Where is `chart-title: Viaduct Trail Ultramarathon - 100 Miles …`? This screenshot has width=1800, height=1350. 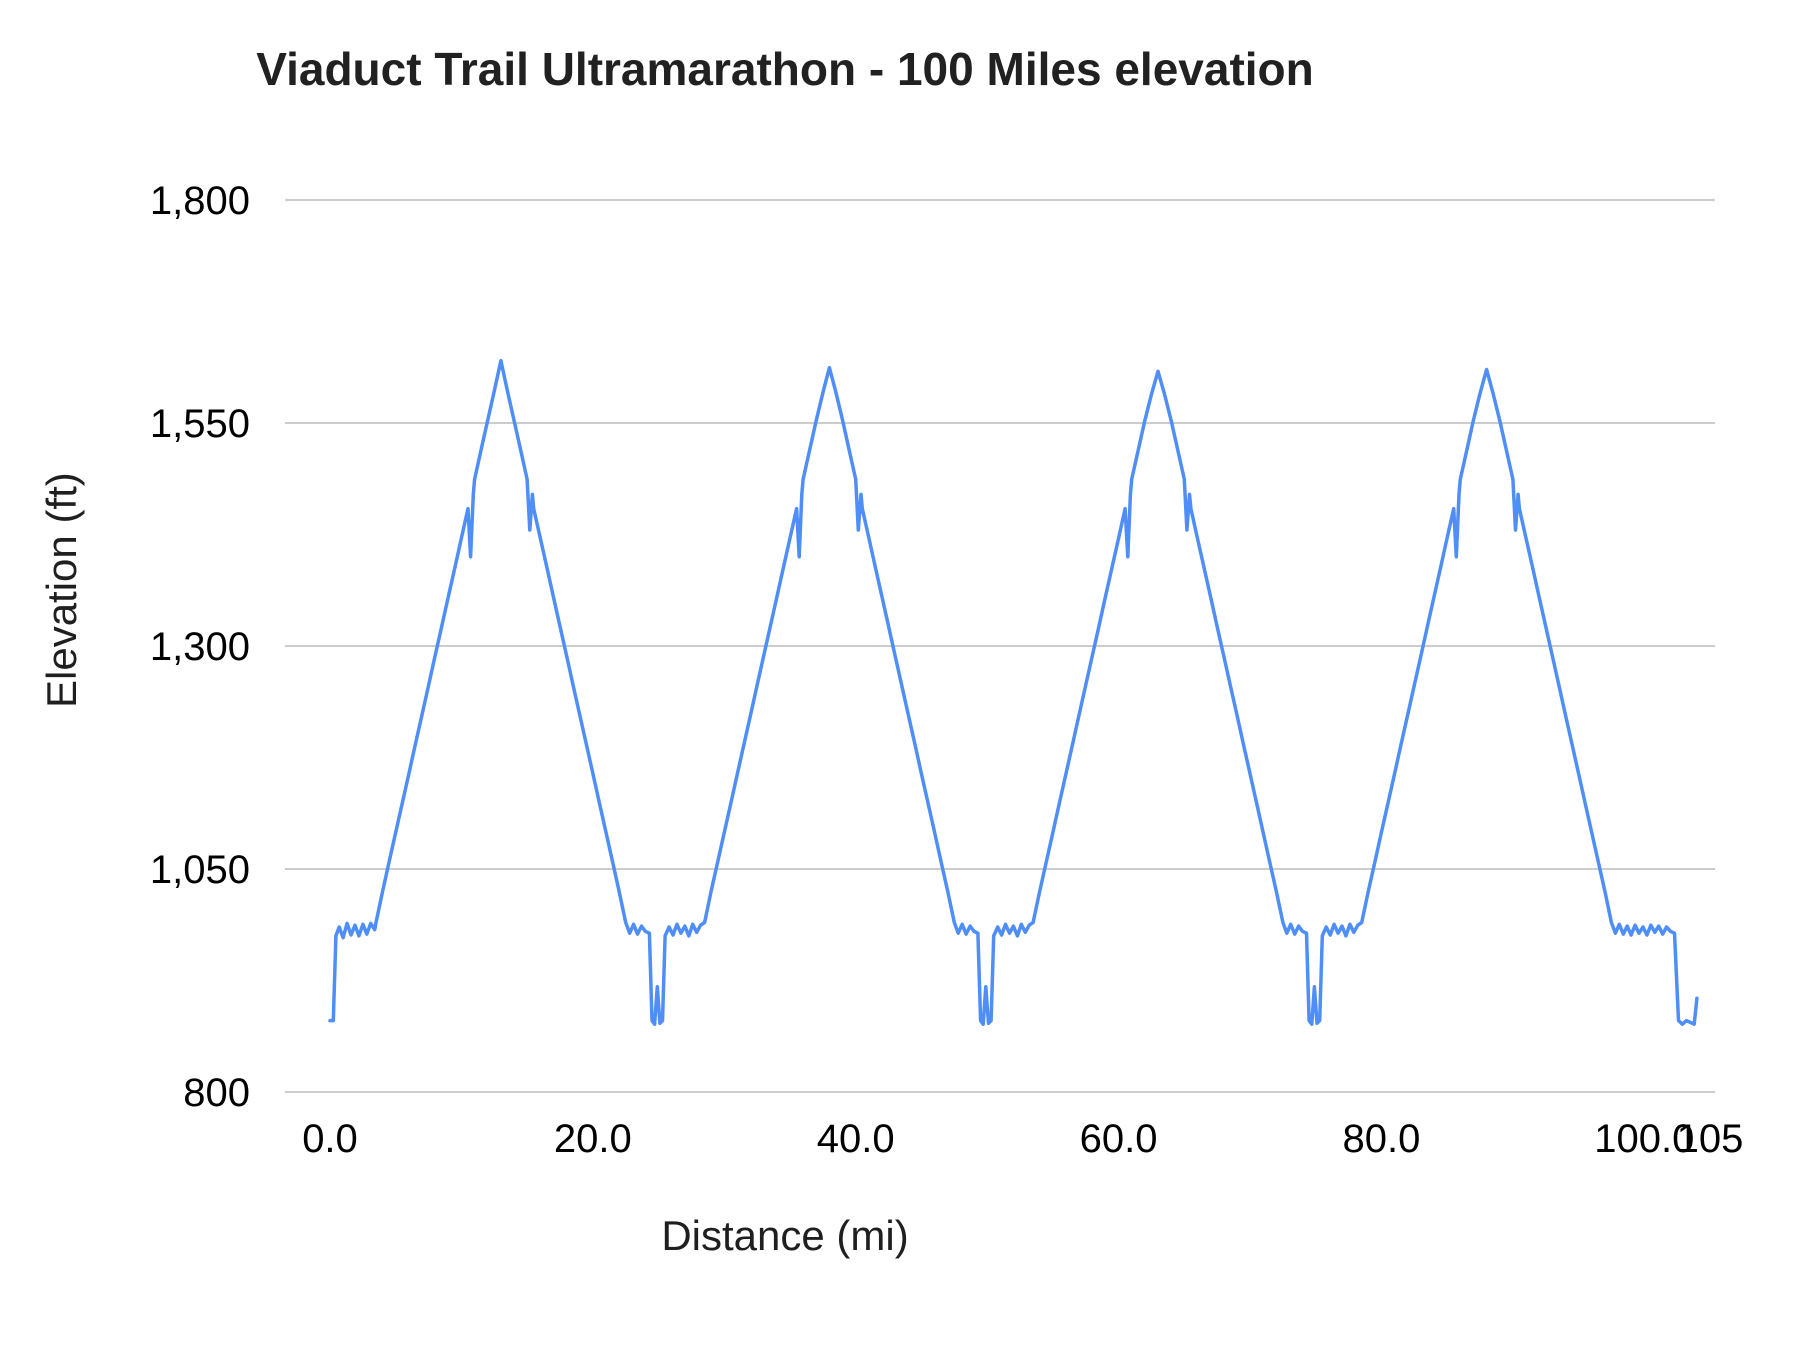
chart-title: Viaduct Trail Ultramarathon - 100 Miles … is located at coordinates (785, 69).